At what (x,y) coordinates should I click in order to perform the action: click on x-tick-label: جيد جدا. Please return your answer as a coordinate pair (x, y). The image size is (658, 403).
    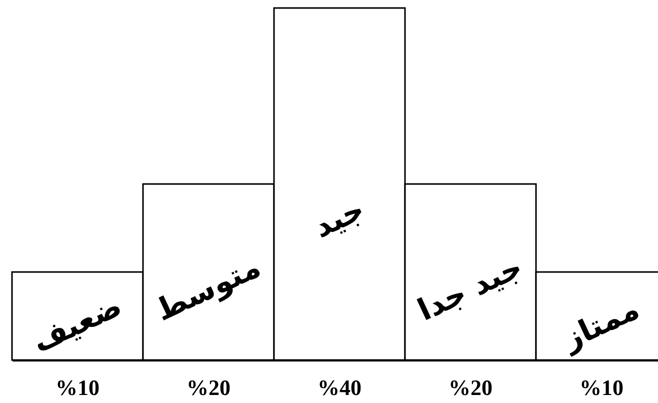
    Looking at the image, I should click on (470, 289).